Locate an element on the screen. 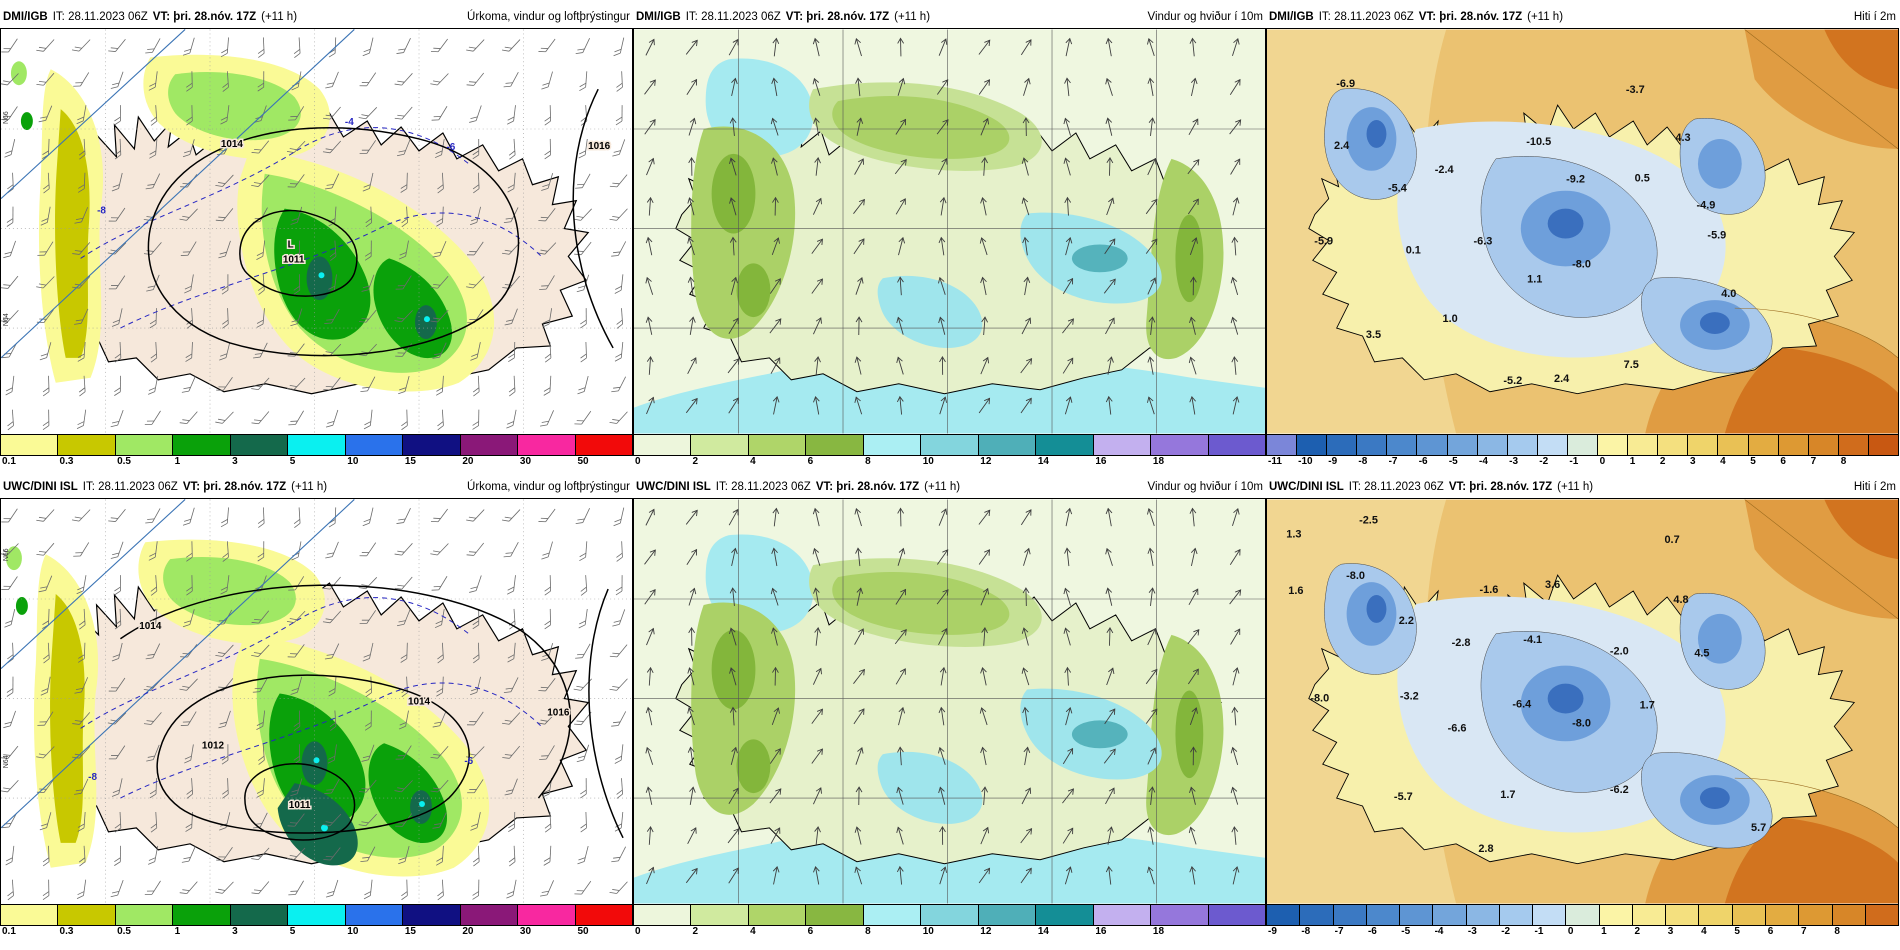 The height and width of the screenshot is (950, 1900). temp-value-label: 0.5 is located at coordinates (1642, 179).